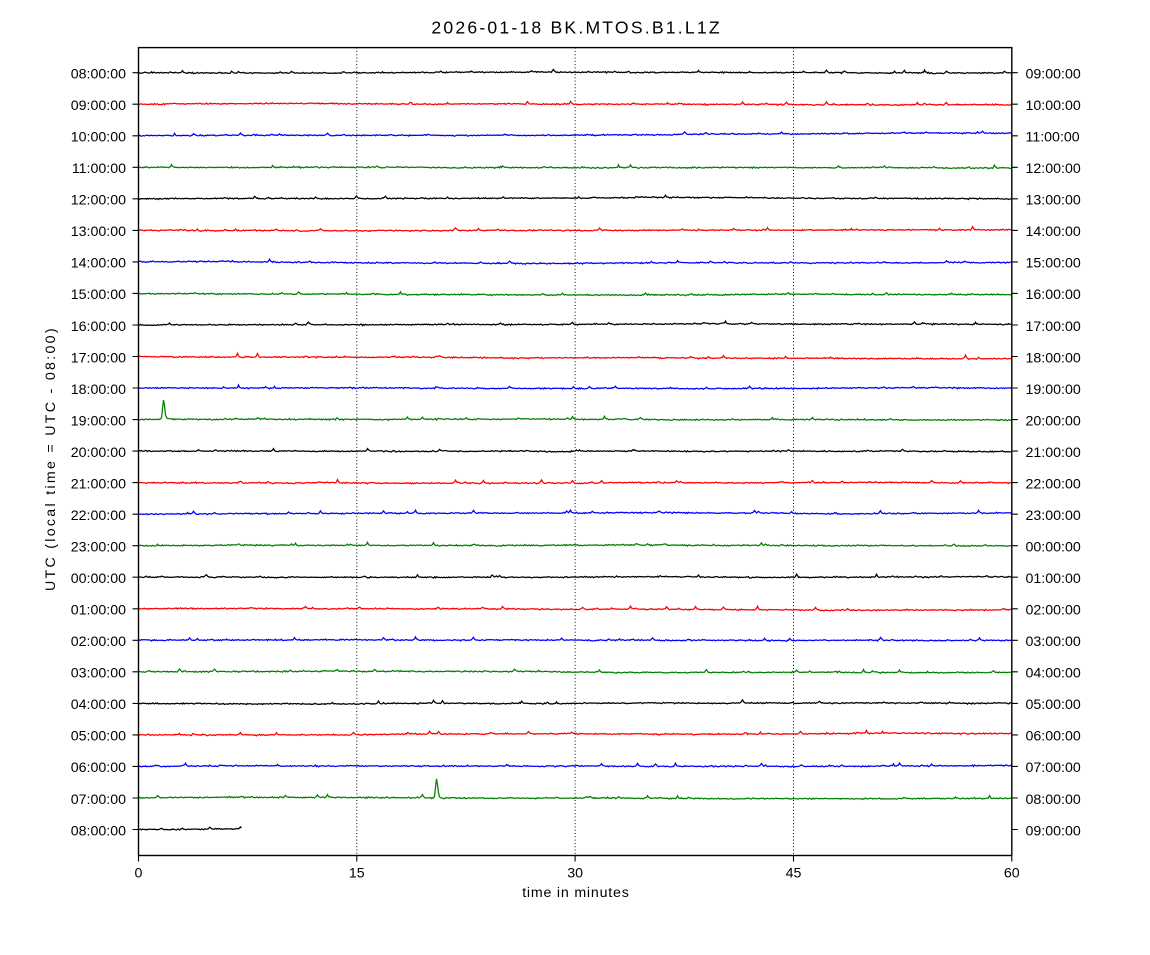 Image resolution: width=1150 pixels, height=955 pixels. I want to click on svg-text: 45, so click(794, 874).